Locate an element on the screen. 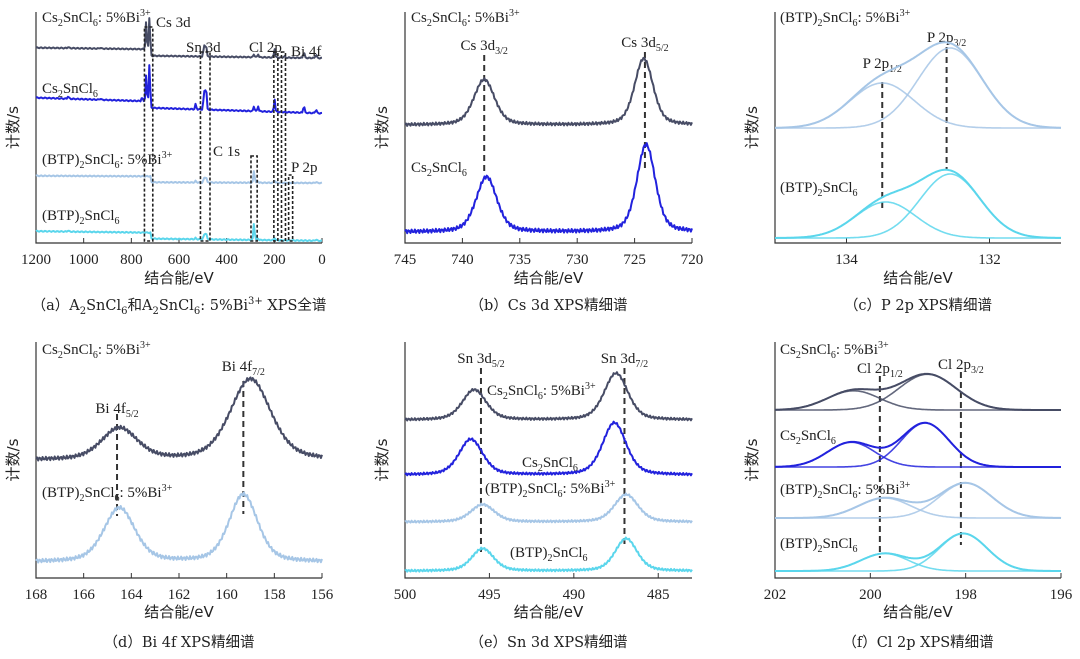 The height and width of the screenshot is (659, 1080). x-tick-label: 132 is located at coordinates (989, 260).